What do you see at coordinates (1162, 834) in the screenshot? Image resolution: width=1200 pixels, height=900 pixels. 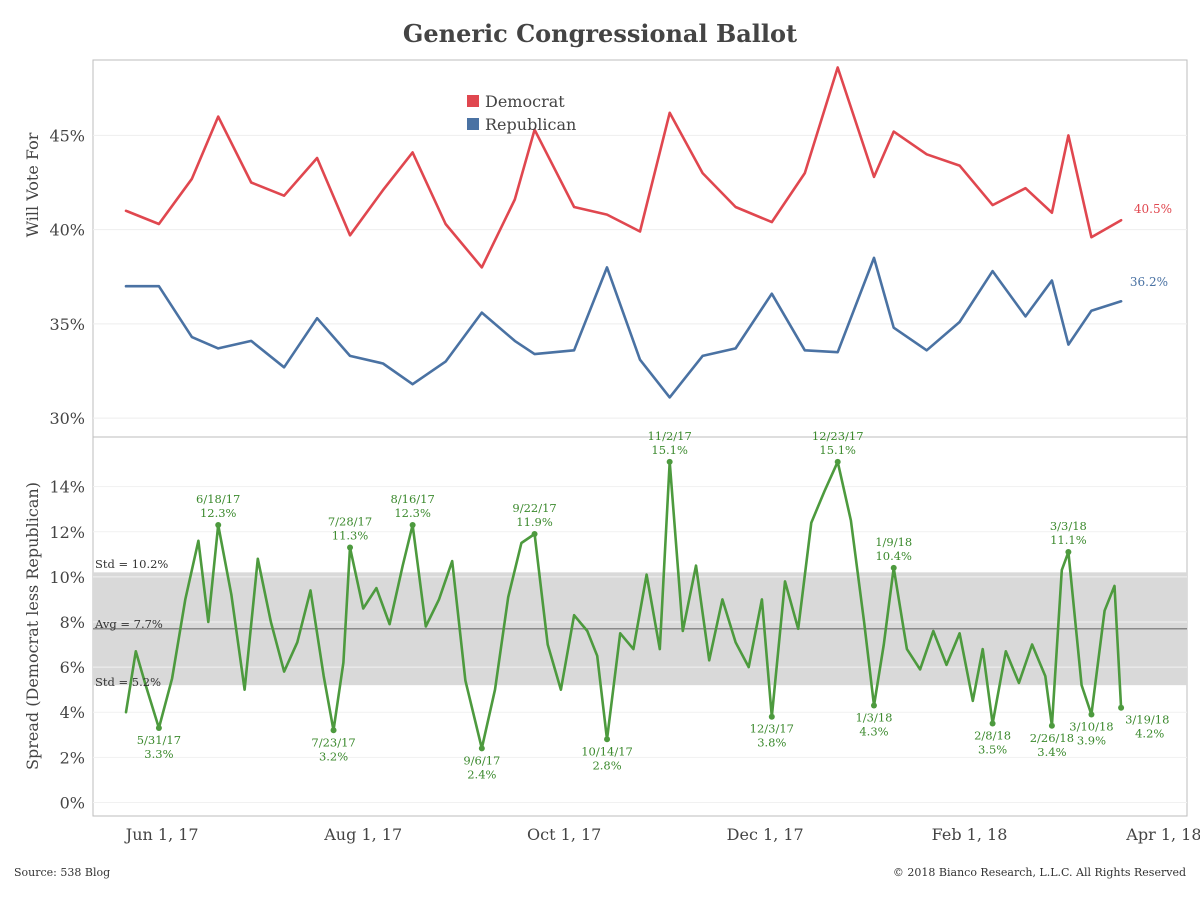 I see `x-tick-label: Apr 1, 18` at bounding box center [1162, 834].